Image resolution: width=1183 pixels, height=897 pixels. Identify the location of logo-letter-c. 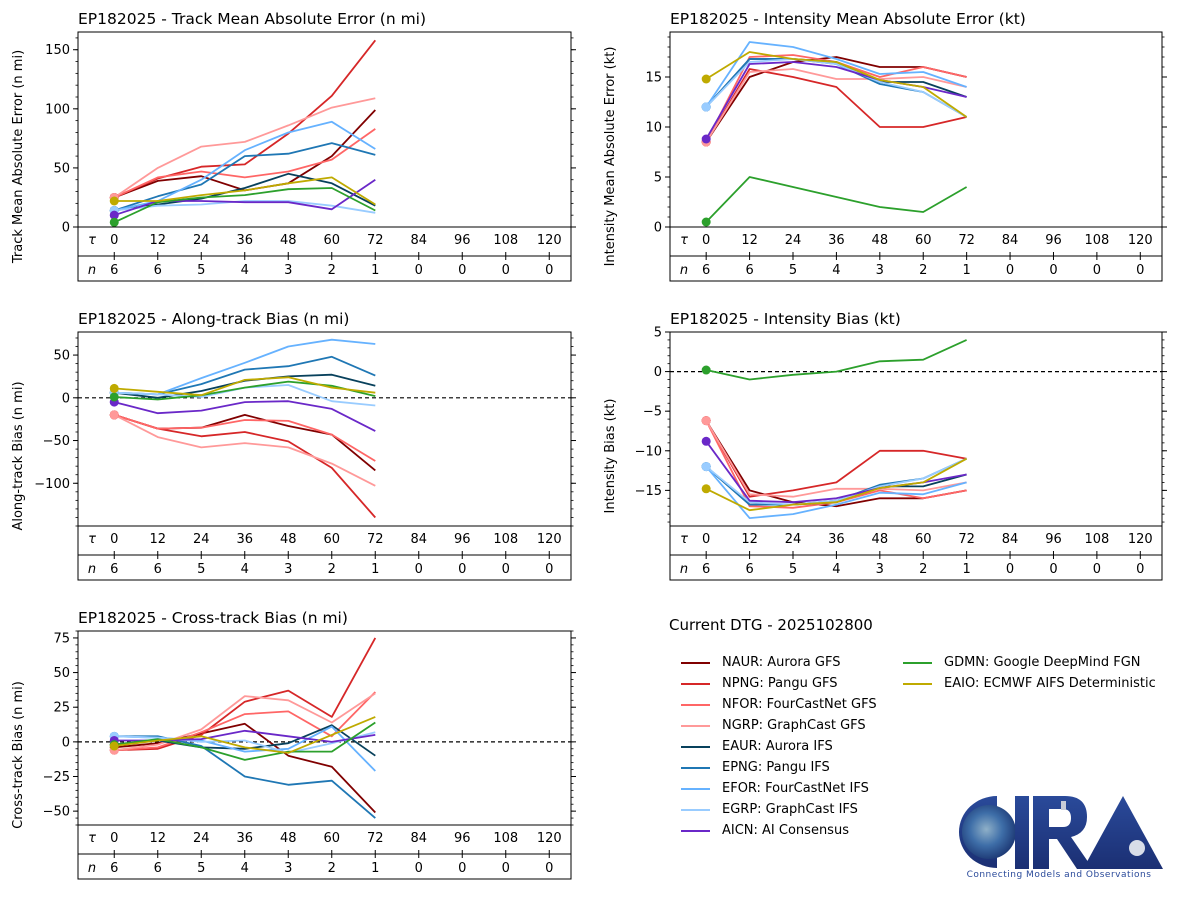
(977, 832).